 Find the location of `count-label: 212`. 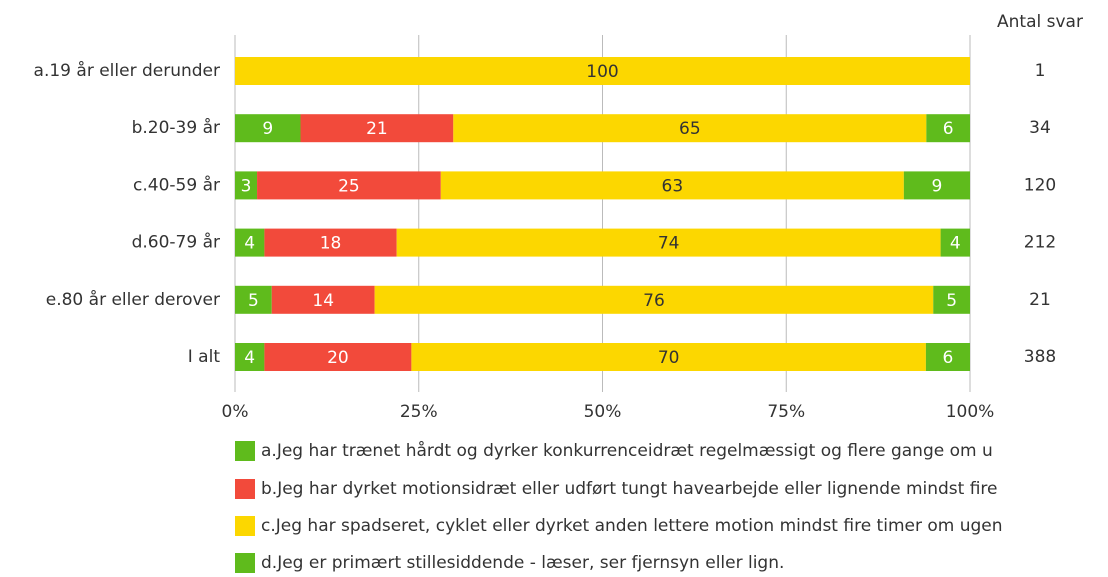

count-label: 212 is located at coordinates (1040, 243).